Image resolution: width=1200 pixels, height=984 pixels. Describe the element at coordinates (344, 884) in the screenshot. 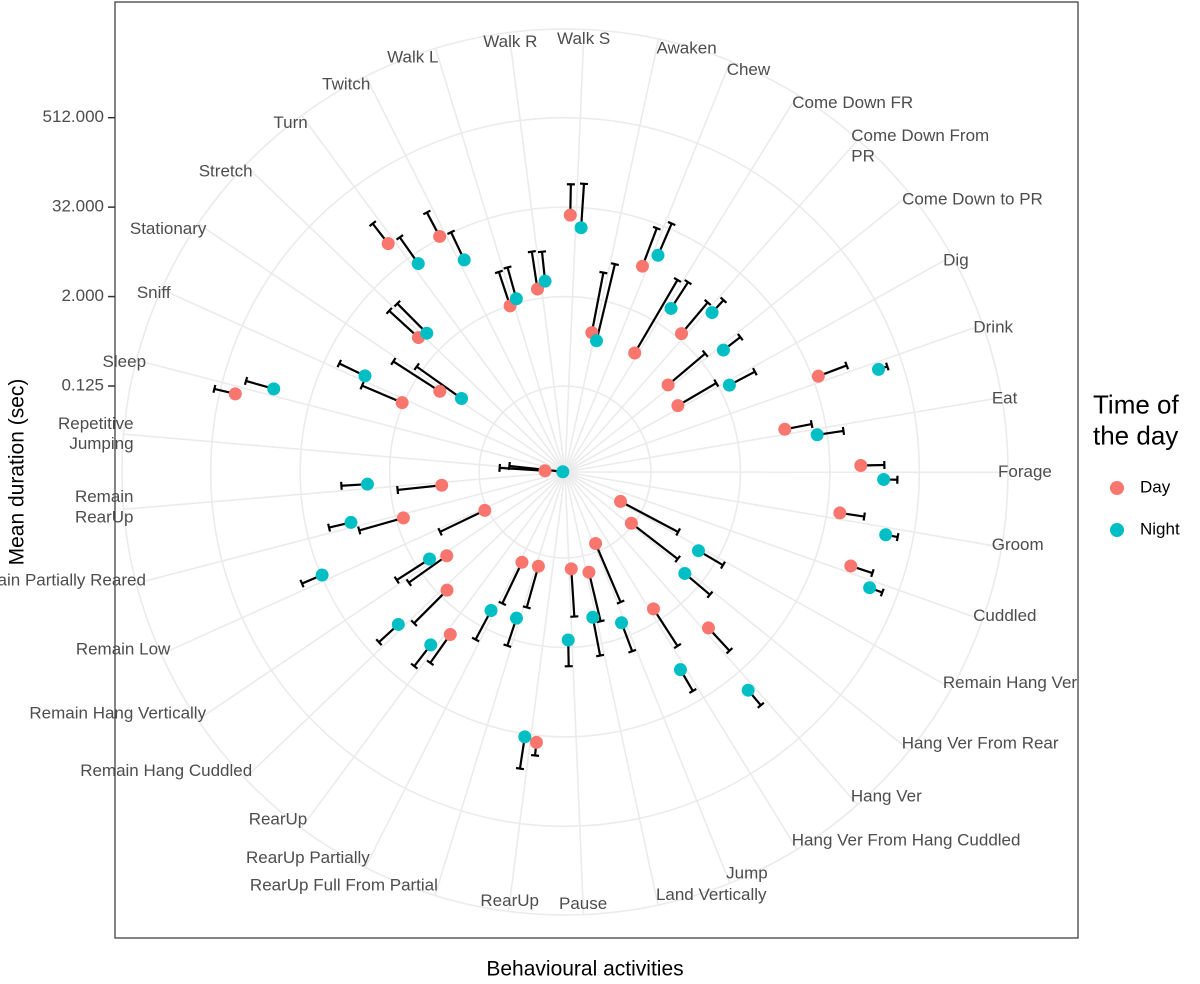

I see `x-tick-label: RearUp Full From Partial` at that location.